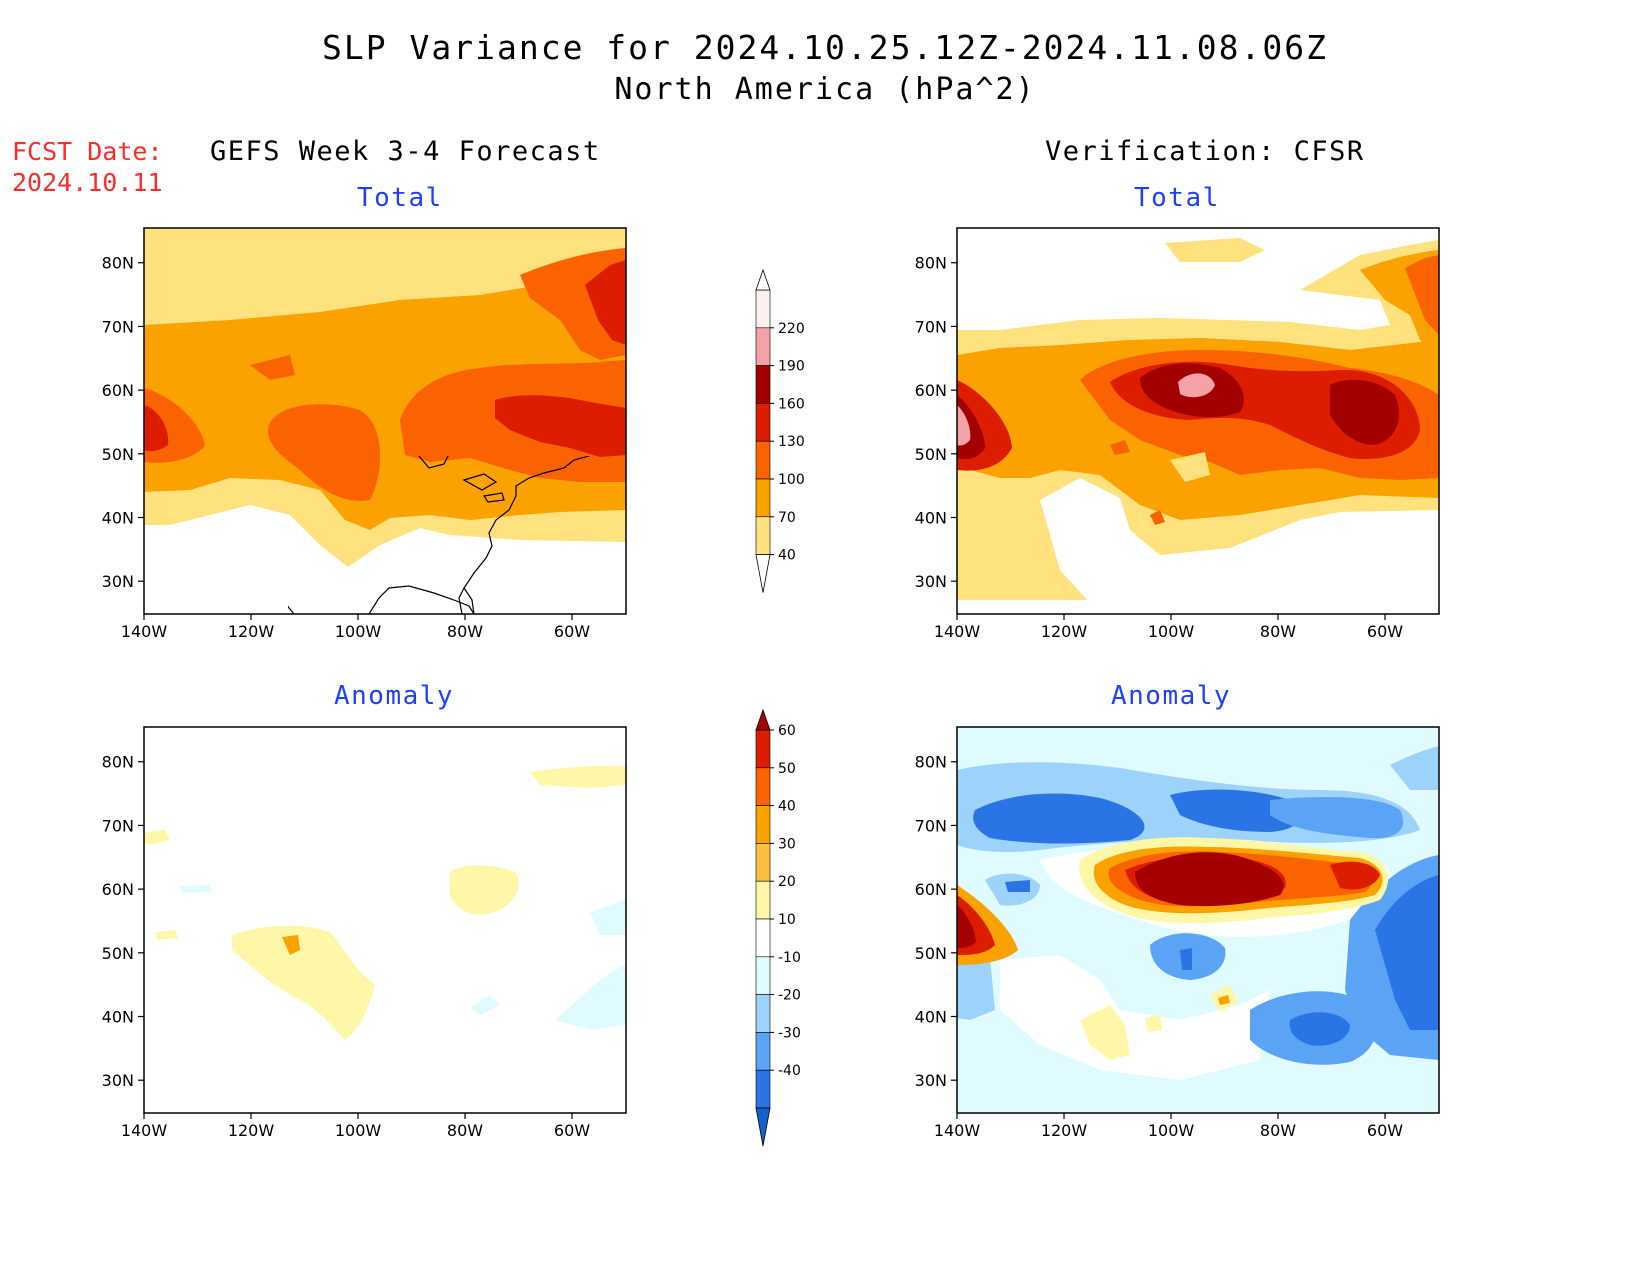 The image size is (1650, 1275). What do you see at coordinates (87, 151) in the screenshot?
I see `fcst-date-label: FCST Date:` at bounding box center [87, 151].